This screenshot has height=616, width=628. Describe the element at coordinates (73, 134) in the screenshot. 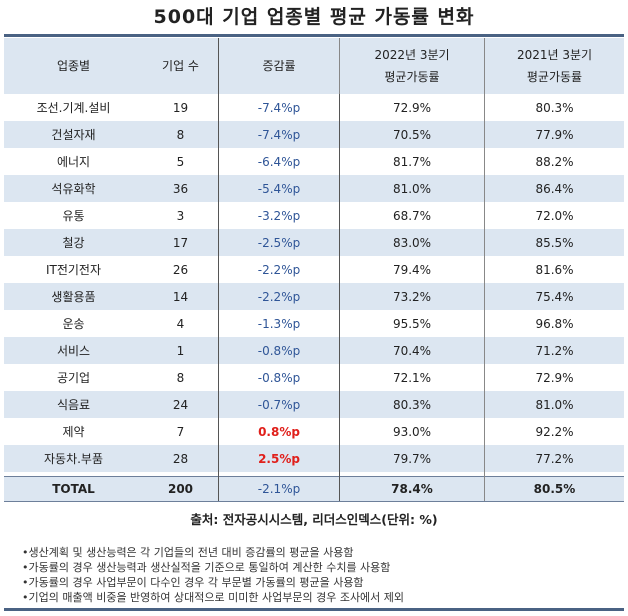

I see `cell-sector: 건설자재` at that location.